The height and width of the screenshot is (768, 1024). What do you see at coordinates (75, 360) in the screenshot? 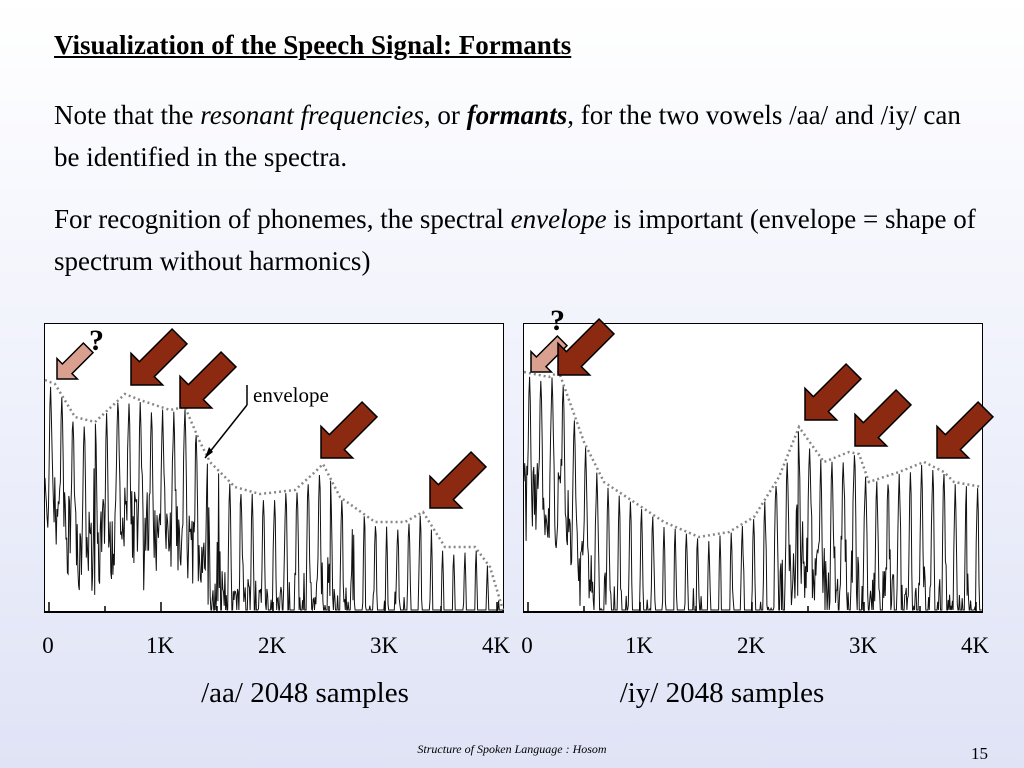
I see `question-arrow-aa` at bounding box center [75, 360].